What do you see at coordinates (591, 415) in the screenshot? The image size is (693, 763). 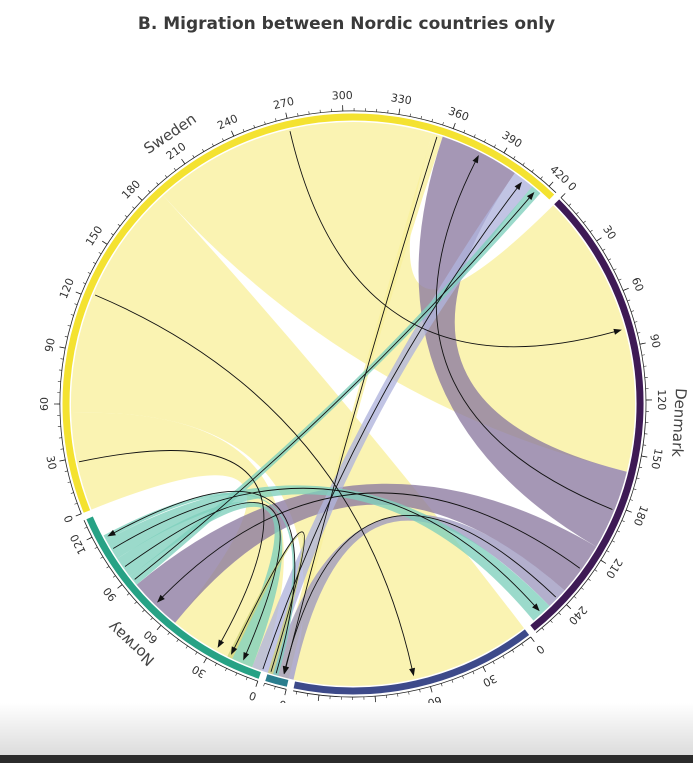 I see `sector-axis-denmark` at bounding box center [591, 415].